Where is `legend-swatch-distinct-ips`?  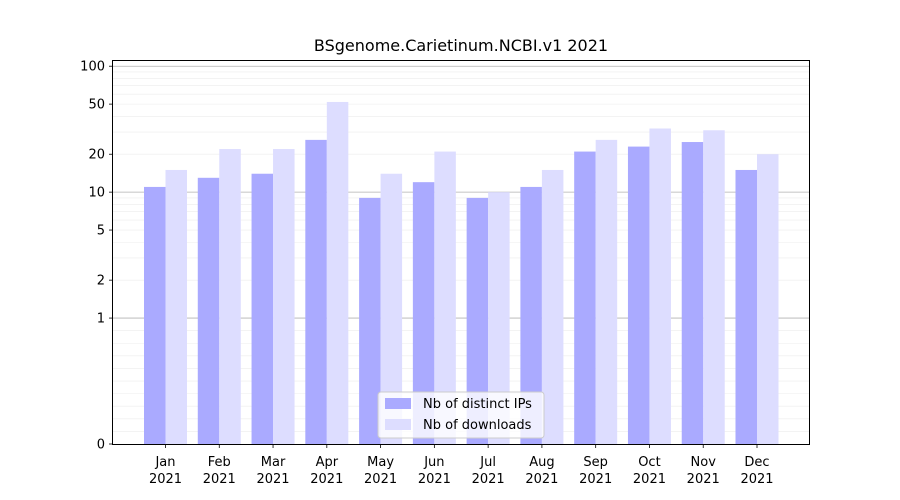 legend-swatch-distinct-ips is located at coordinates (398, 403).